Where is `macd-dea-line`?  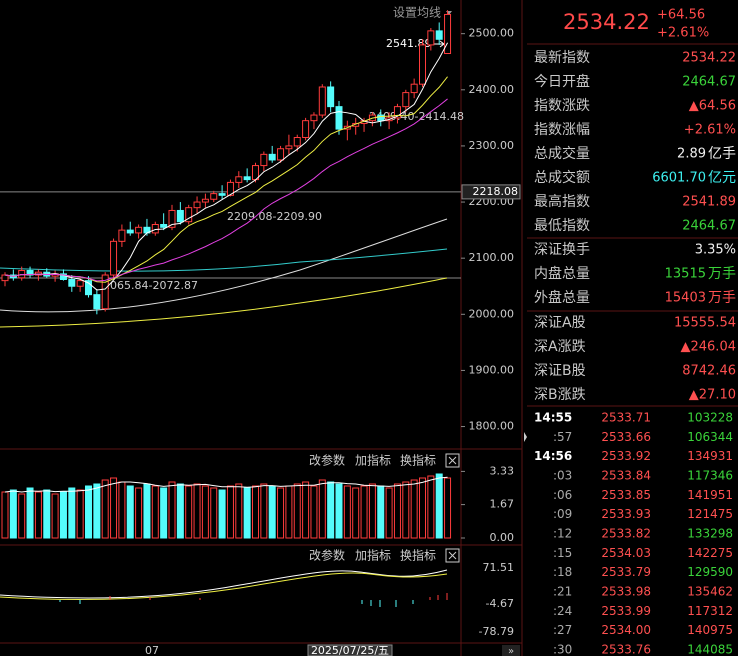
macd-dea-line is located at coordinates (224, 586).